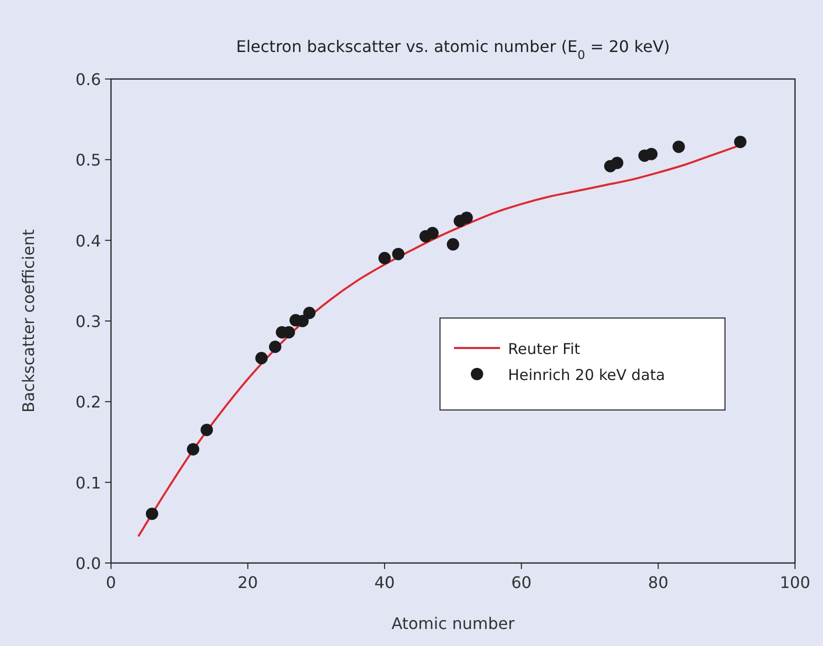 The width and height of the screenshot is (823, 646). Describe the element at coordinates (384, 582) in the screenshot. I see `x-tick-label: 40` at that location.